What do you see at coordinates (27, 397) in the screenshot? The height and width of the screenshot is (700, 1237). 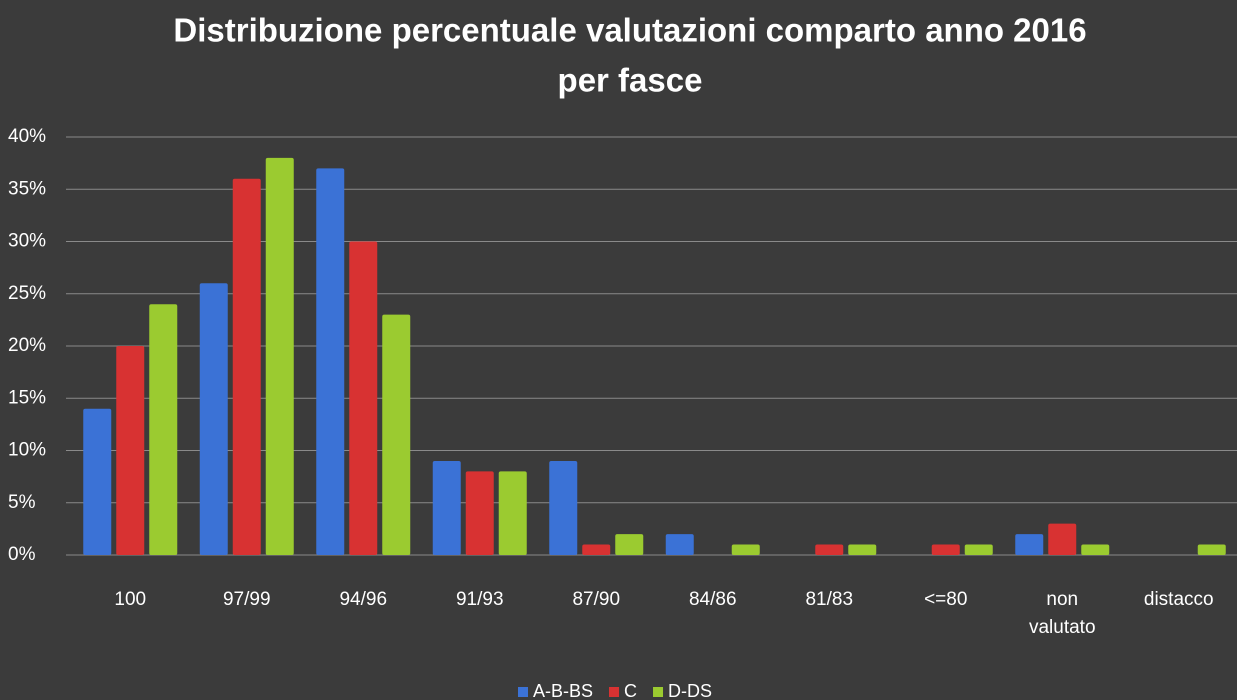 I see `y-tick-label: 15%` at bounding box center [27, 397].